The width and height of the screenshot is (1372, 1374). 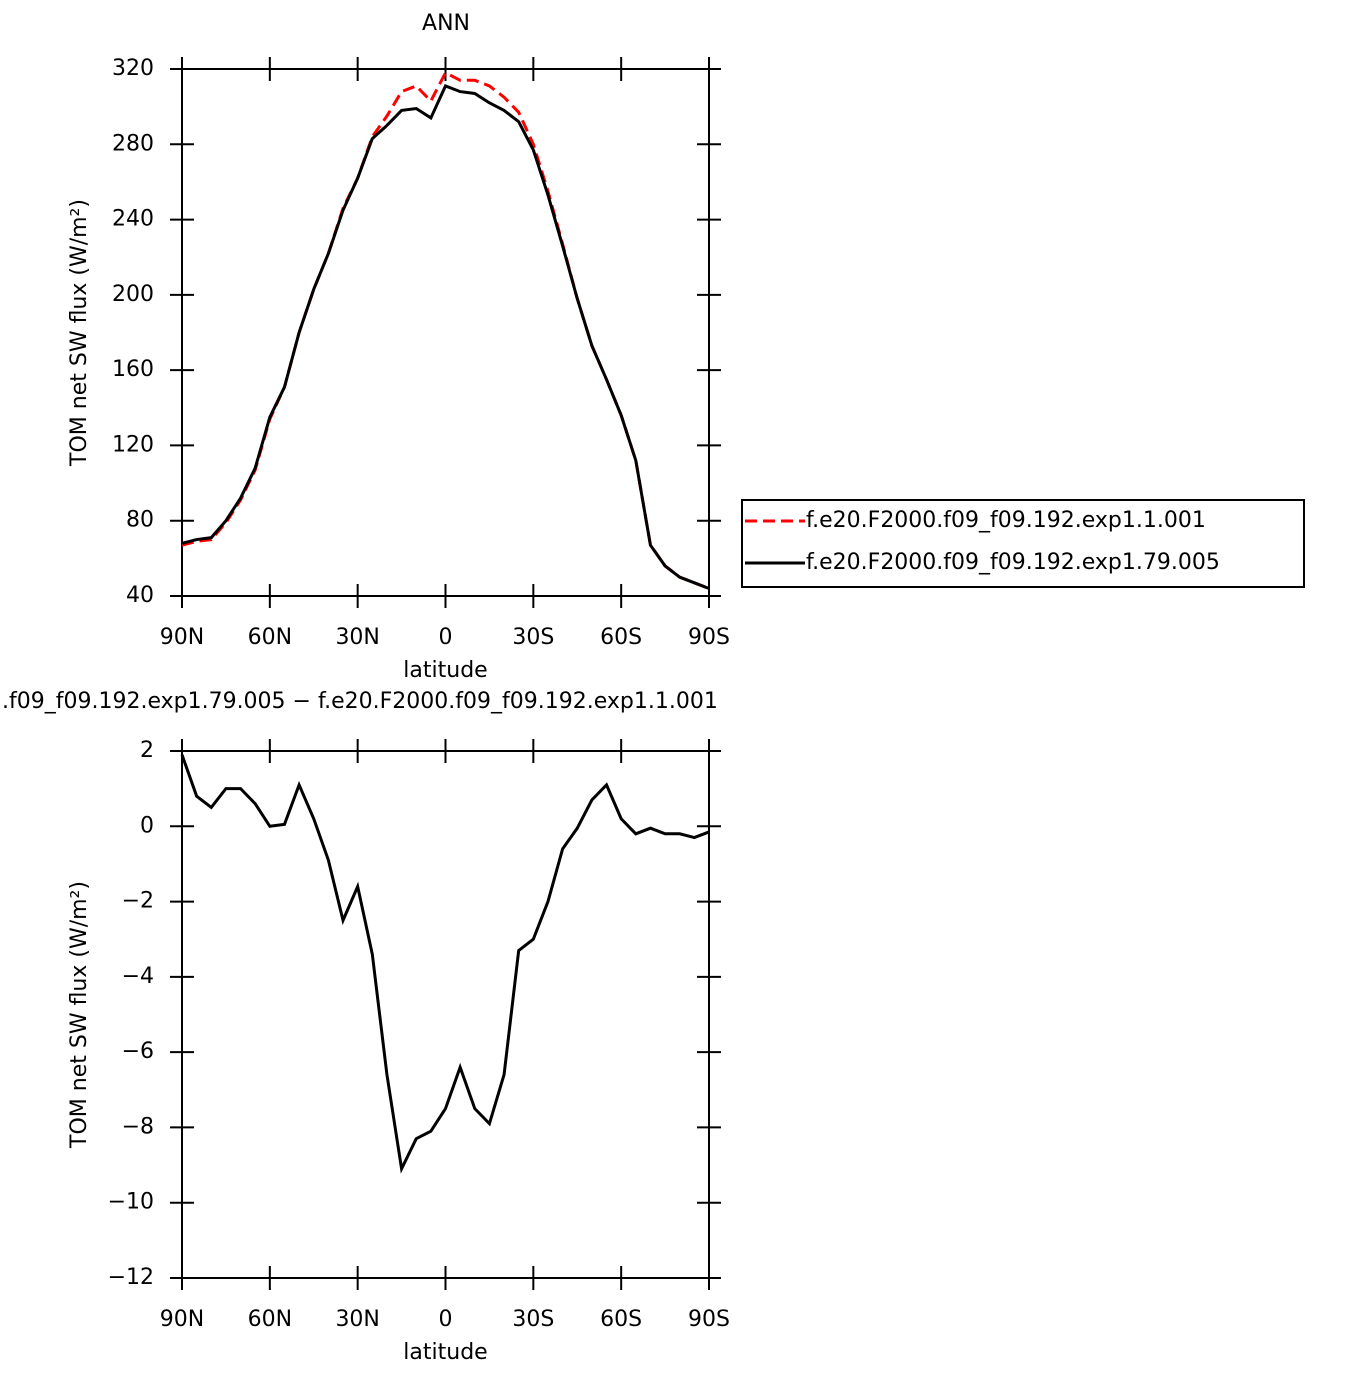 What do you see at coordinates (133, 68) in the screenshot?
I see `y-tick-label: 320` at bounding box center [133, 68].